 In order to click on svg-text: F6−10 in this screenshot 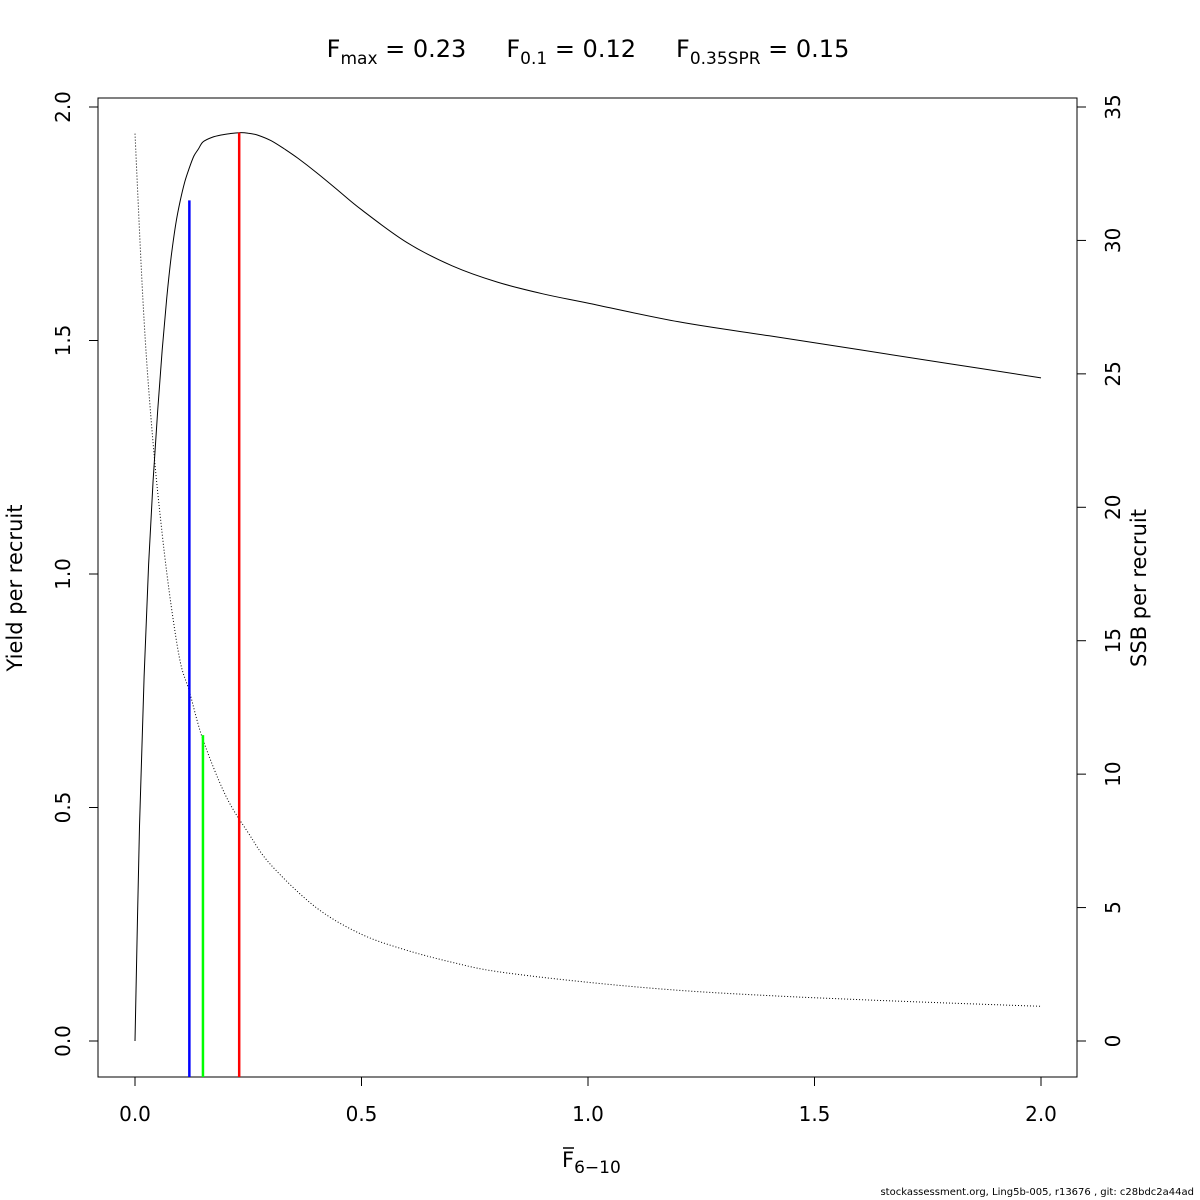, I will do `click(591, 1163)`.